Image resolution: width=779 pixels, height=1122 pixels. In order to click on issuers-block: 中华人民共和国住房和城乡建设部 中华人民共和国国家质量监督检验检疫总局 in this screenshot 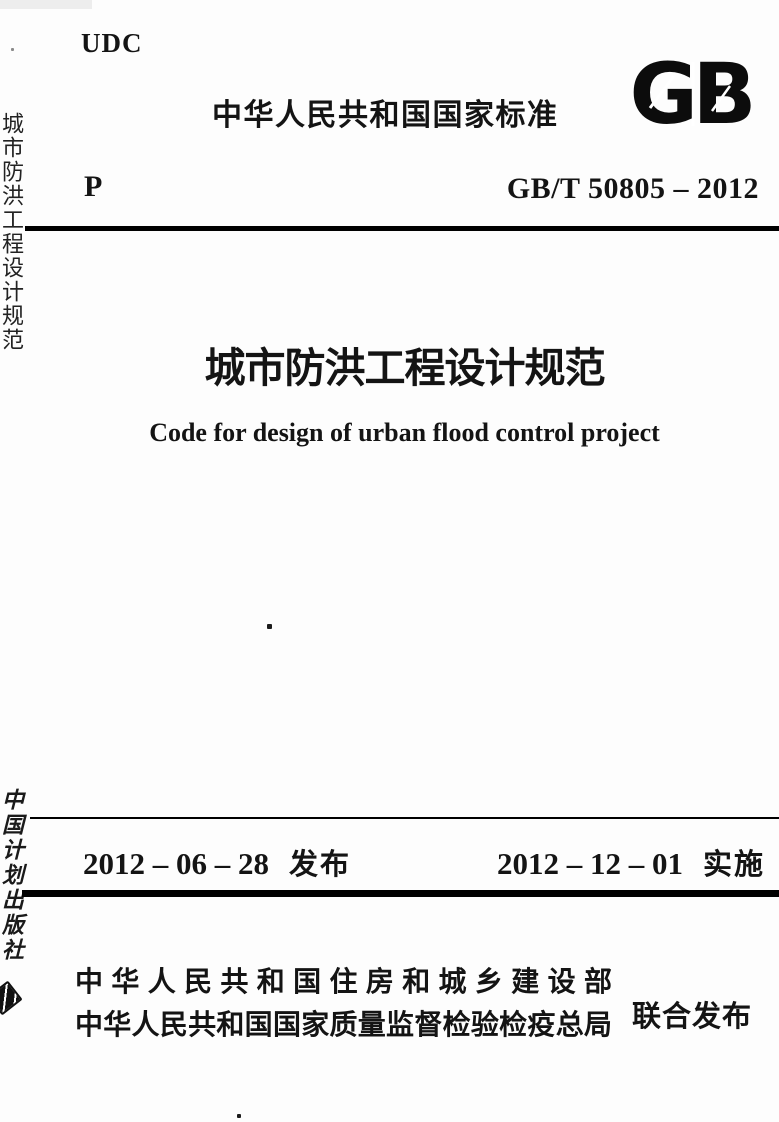, I will do `click(343, 1003)`.